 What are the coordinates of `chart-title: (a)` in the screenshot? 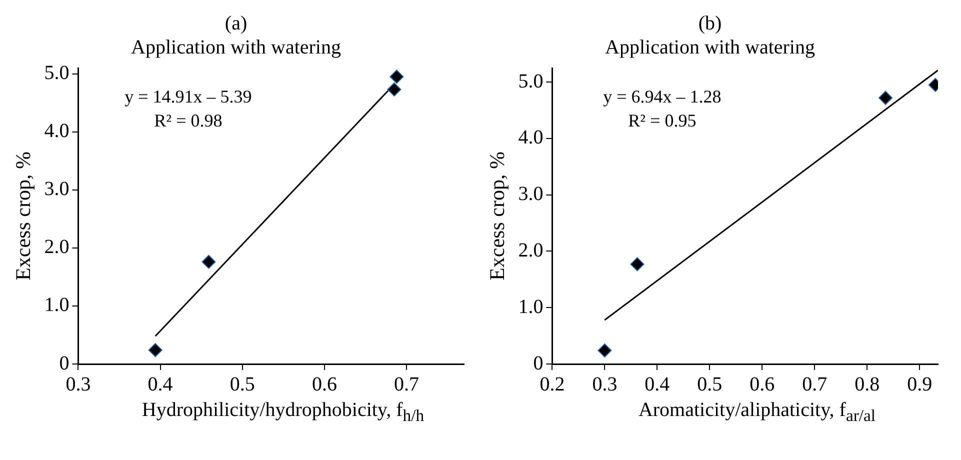 It's located at (236, 23).